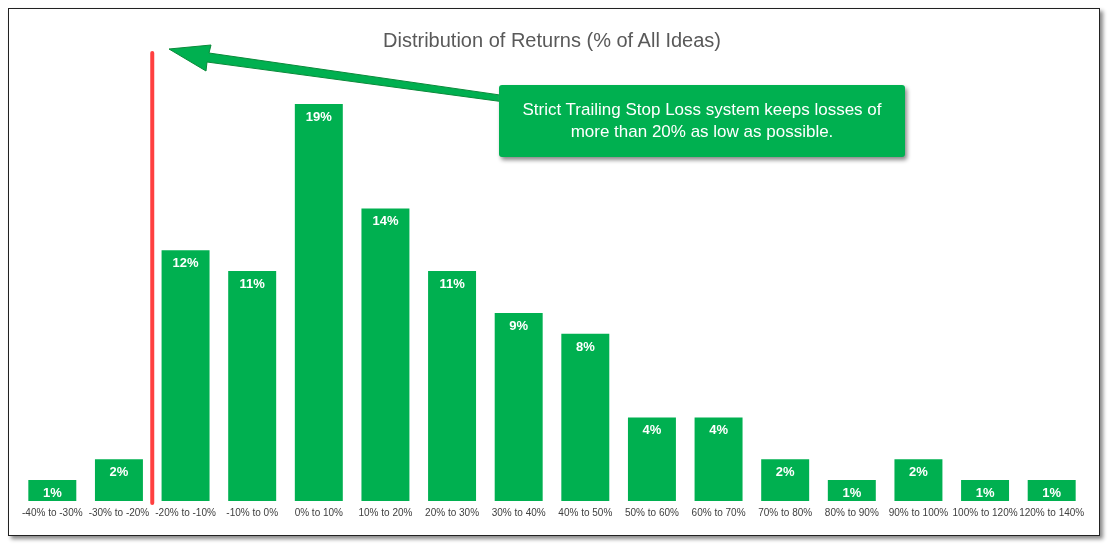  Describe the element at coordinates (585, 346) in the screenshot. I see `data-label: 8%` at that location.